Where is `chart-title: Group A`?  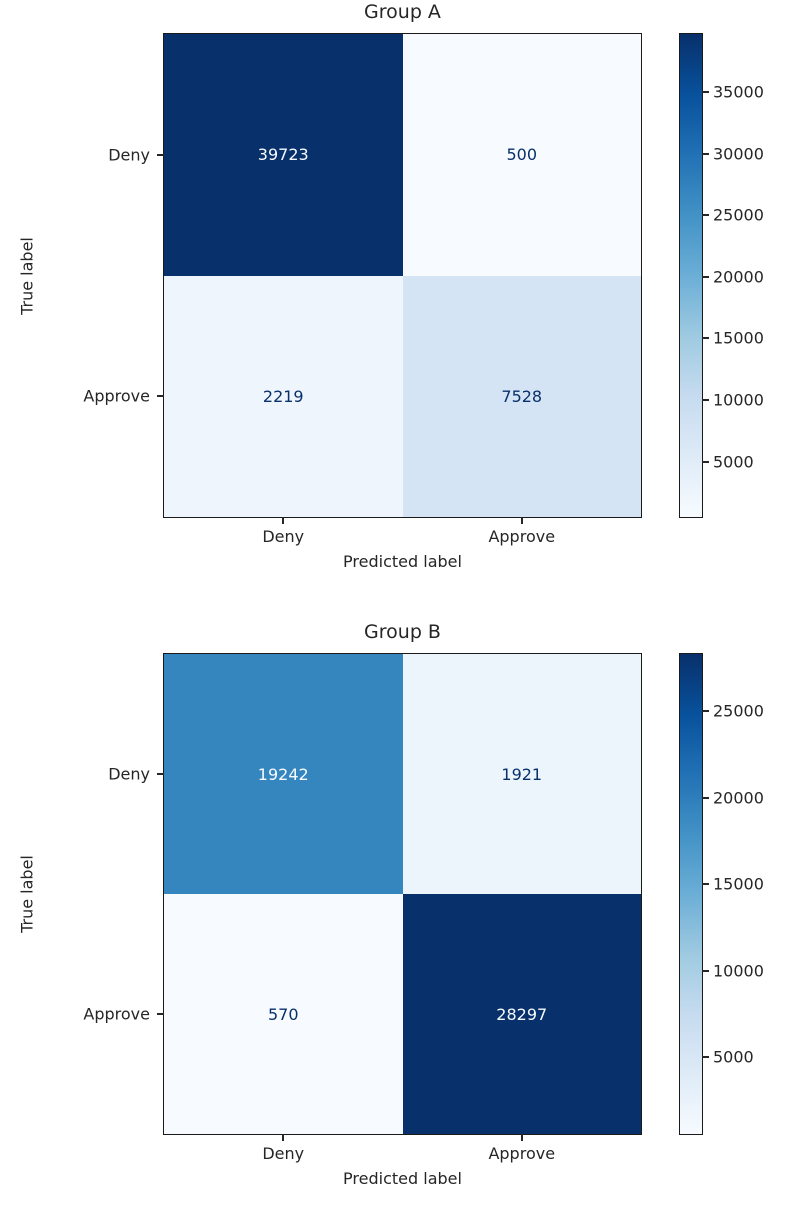
chart-title: Group A is located at coordinates (402, 12).